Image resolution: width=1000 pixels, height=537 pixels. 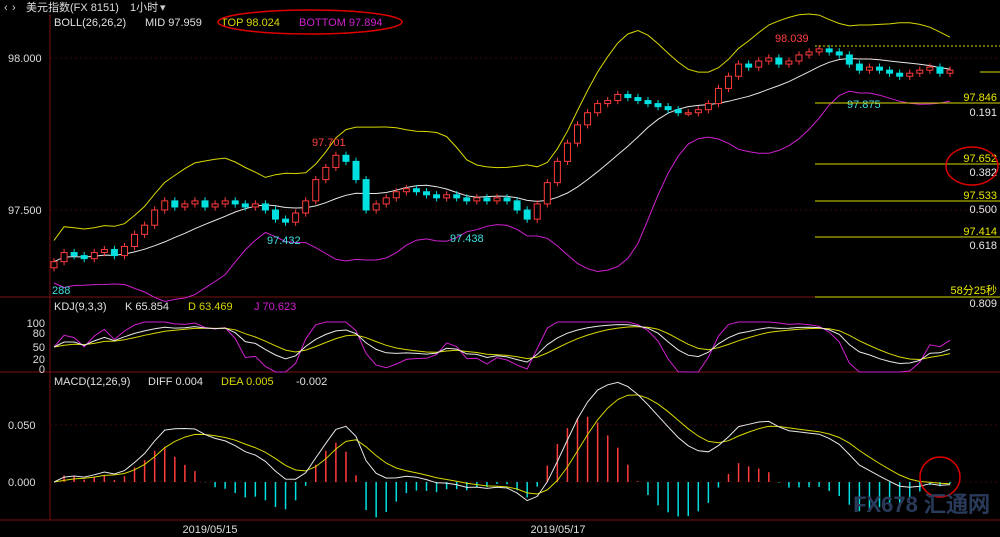 I want to click on price-tick: 98.000, so click(x=25, y=59).